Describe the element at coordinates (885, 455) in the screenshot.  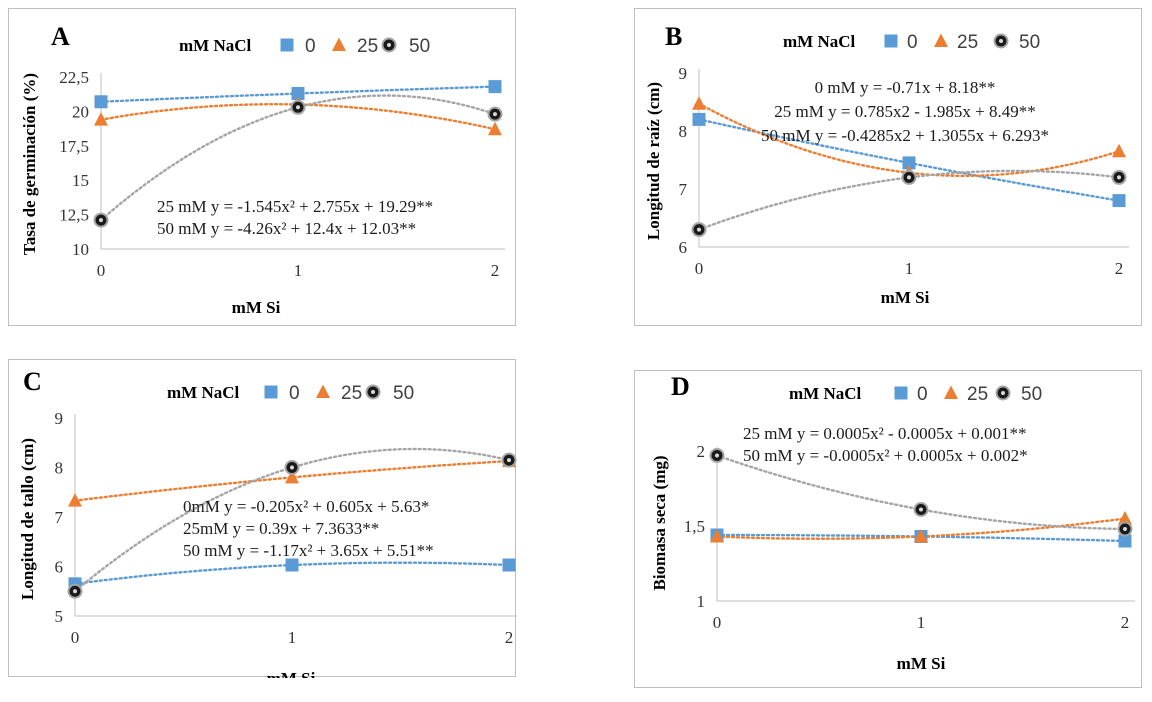
I see `equation-d-1: 50 mM y = -0.0005x² + 0.0005x + 0.002*` at that location.